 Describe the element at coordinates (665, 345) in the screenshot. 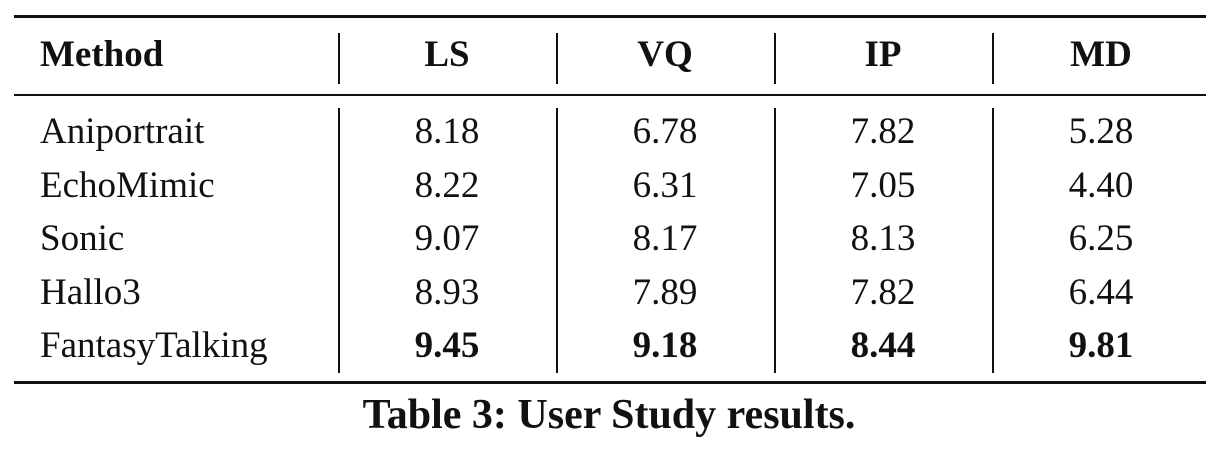

I see `score-cell: 9.18` at that location.